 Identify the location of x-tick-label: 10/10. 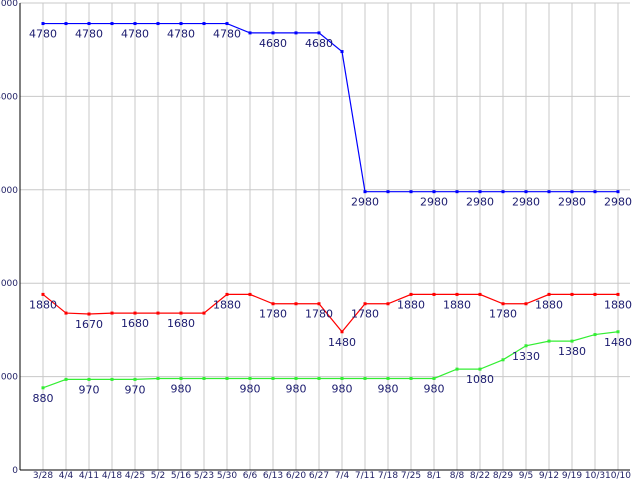
(618, 475).